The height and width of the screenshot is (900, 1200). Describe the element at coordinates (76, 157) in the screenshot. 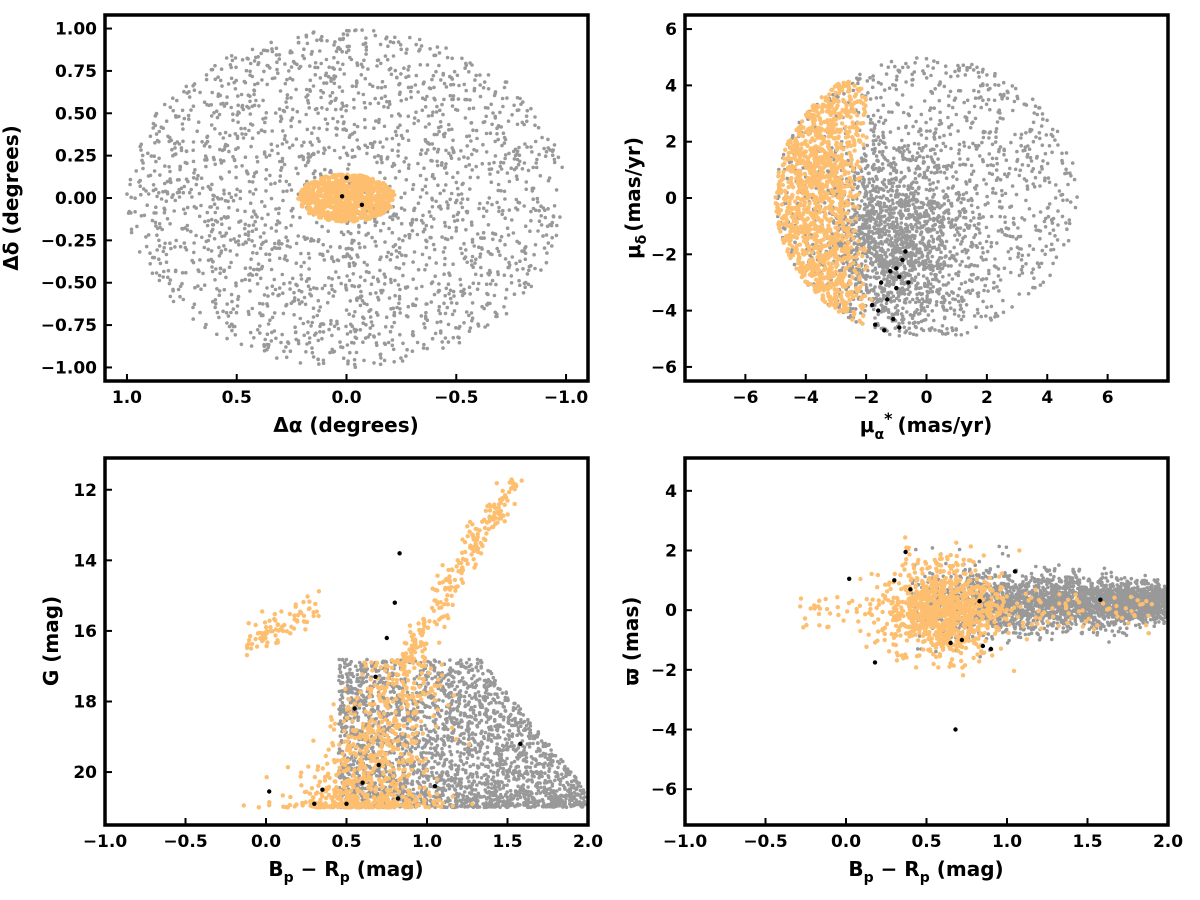

I see `y-tick-label: 0.25` at that location.